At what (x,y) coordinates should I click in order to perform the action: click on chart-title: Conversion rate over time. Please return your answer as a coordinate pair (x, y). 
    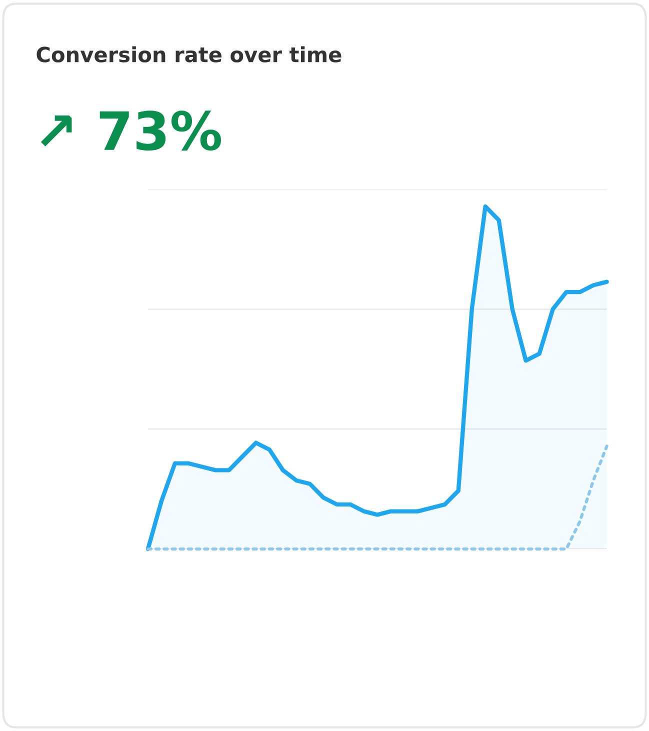
    Looking at the image, I should click on (189, 54).